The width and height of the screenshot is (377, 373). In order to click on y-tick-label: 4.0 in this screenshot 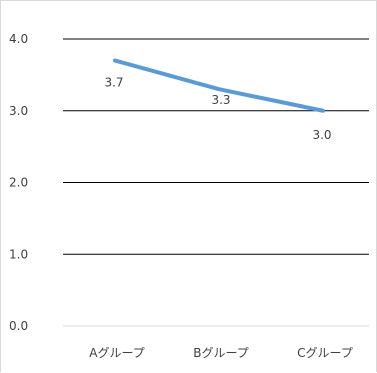, I will do `click(18, 39)`.